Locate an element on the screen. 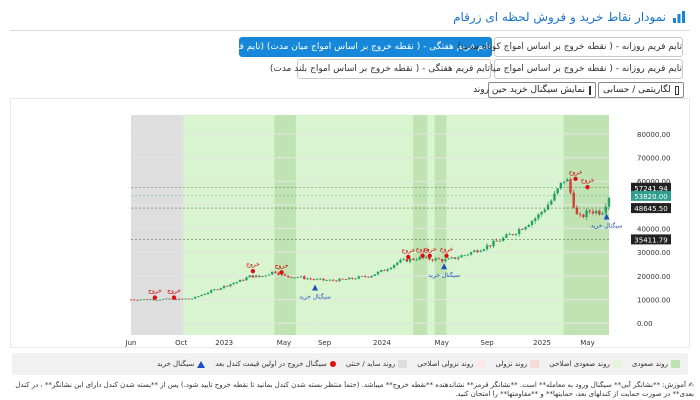 The image size is (700, 400). y-tick-label: 60000.00 is located at coordinates (653, 182).